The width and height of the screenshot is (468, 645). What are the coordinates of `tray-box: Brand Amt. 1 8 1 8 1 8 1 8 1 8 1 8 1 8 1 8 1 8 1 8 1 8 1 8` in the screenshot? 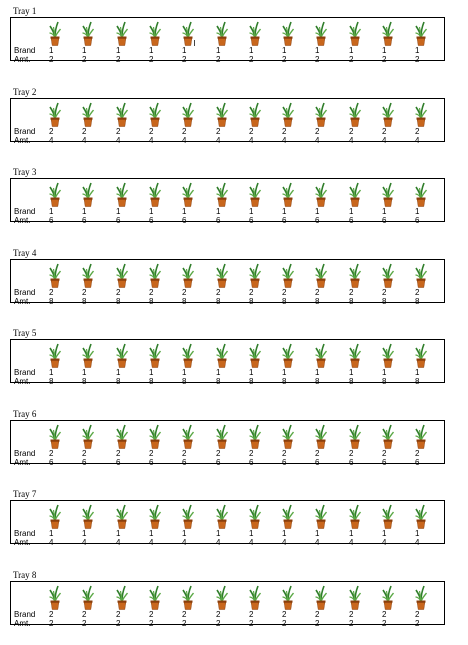 It's located at (227, 362).